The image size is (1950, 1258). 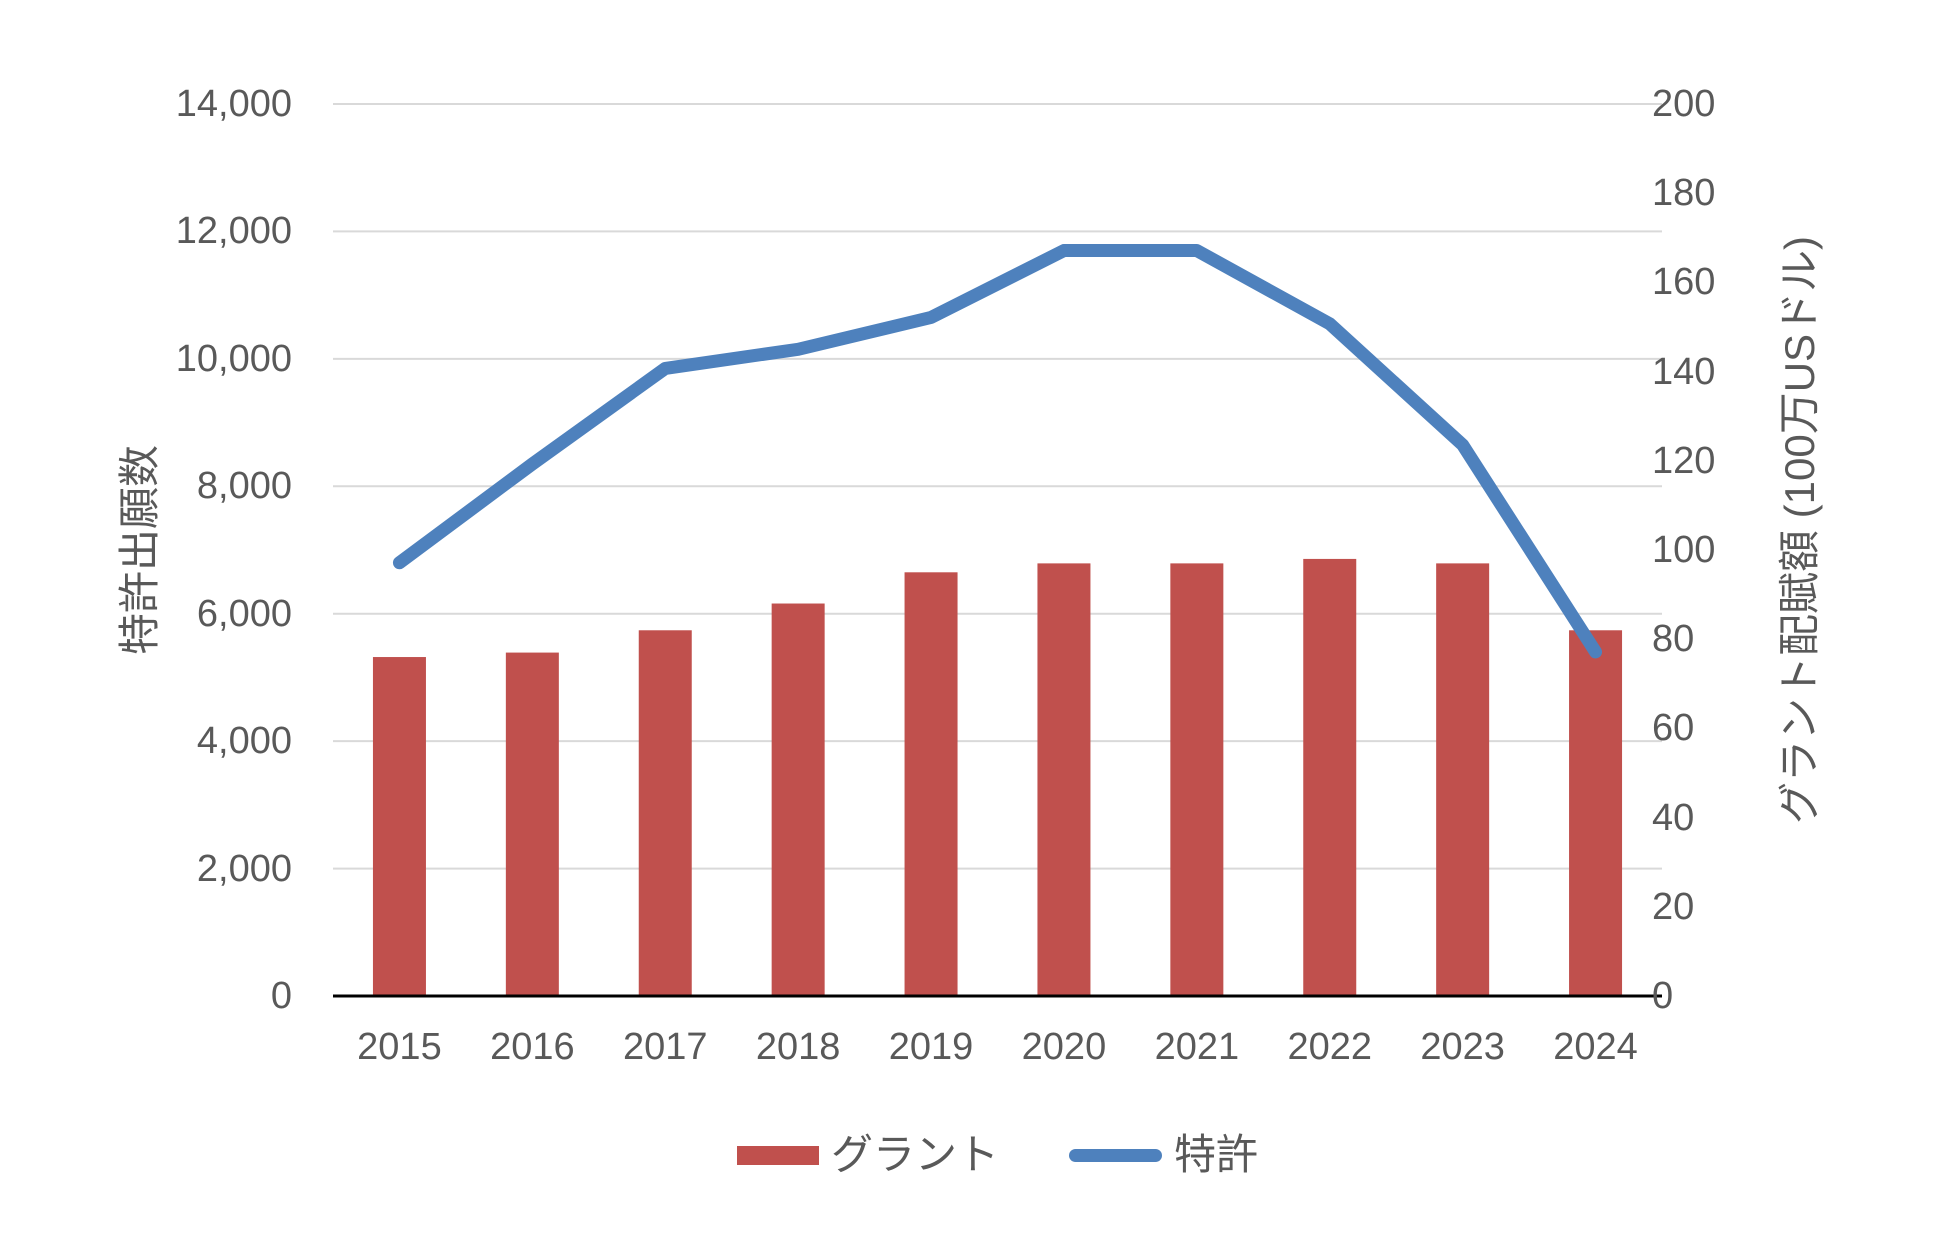 What do you see at coordinates (1330, 1047) in the screenshot?
I see `x-tick-2022: 2022` at bounding box center [1330, 1047].